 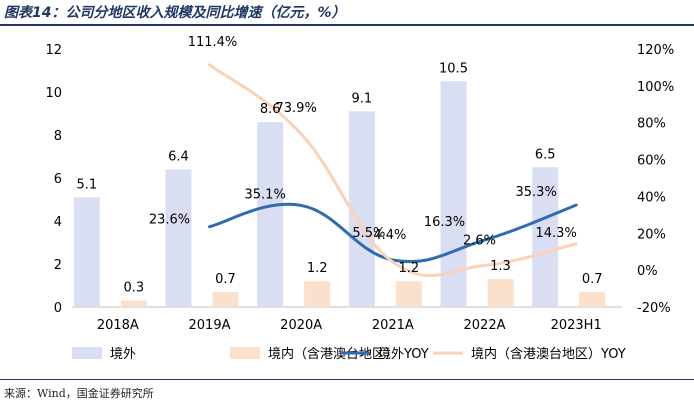 I want to click on x-tick-label: 2018A, so click(x=118, y=325).